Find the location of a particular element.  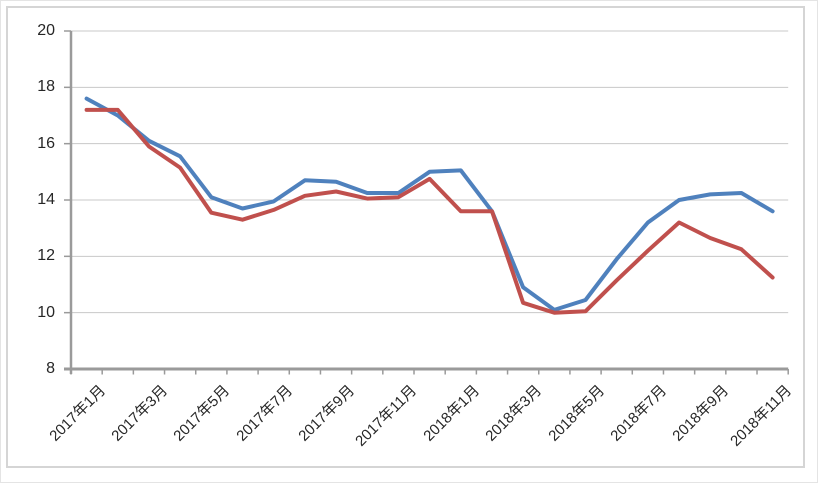

y-tick-label: 14 is located at coordinates (46, 199).